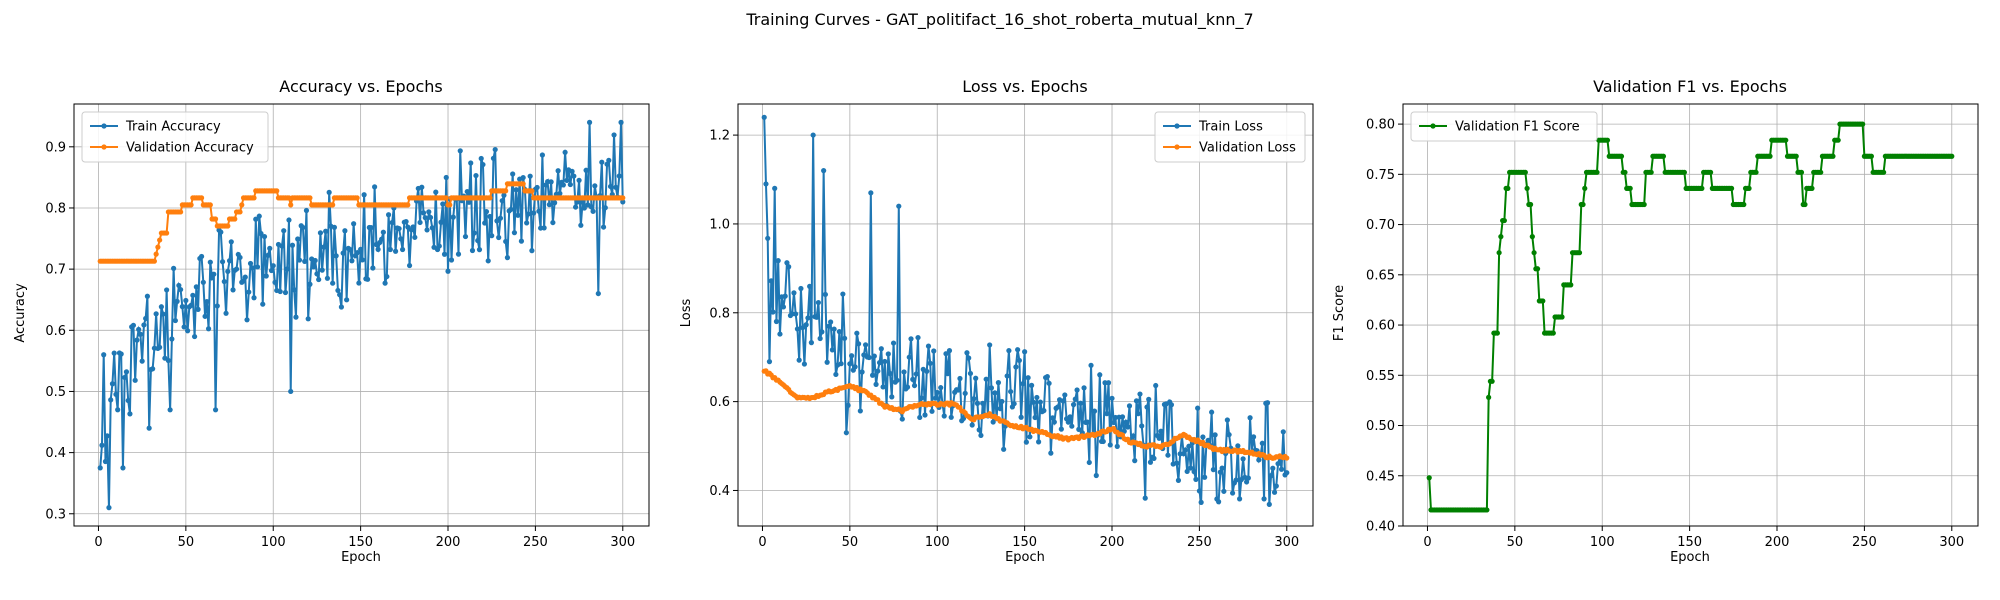  I want to click on y-tick-label: 0.4, so click(719, 491).